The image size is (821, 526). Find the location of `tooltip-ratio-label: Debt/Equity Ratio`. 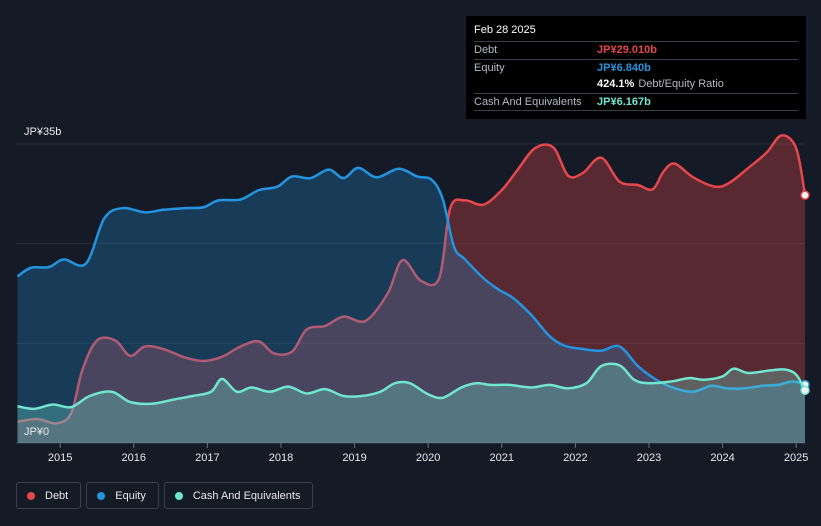

tooltip-ratio-label: Debt/Equity Ratio is located at coordinates (681, 84).